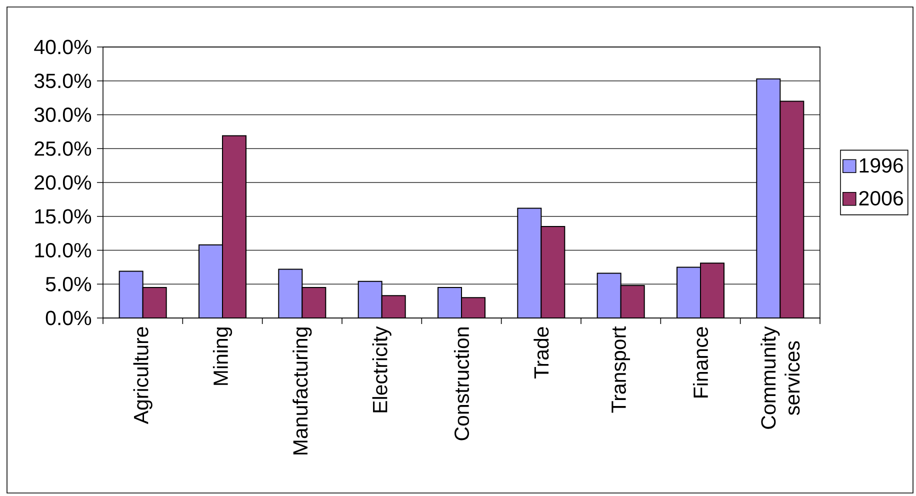 The image size is (916, 496). I want to click on y-tick-label: 0.0%, so click(69, 318).